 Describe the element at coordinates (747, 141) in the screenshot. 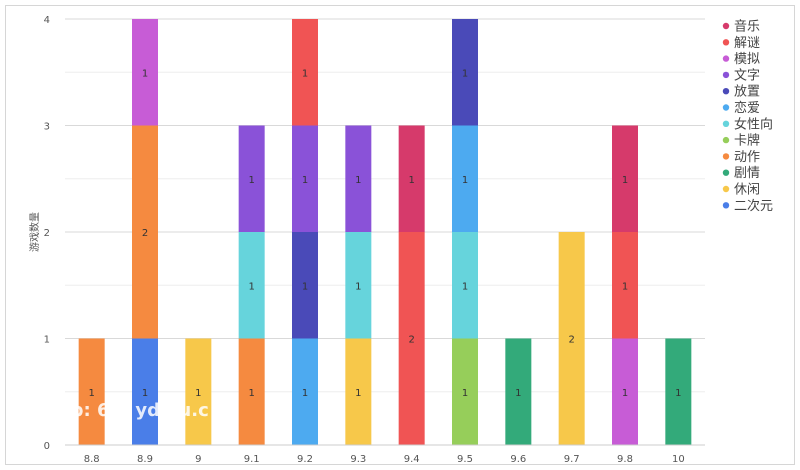

I see `legend-item-label: 卡牌` at that location.